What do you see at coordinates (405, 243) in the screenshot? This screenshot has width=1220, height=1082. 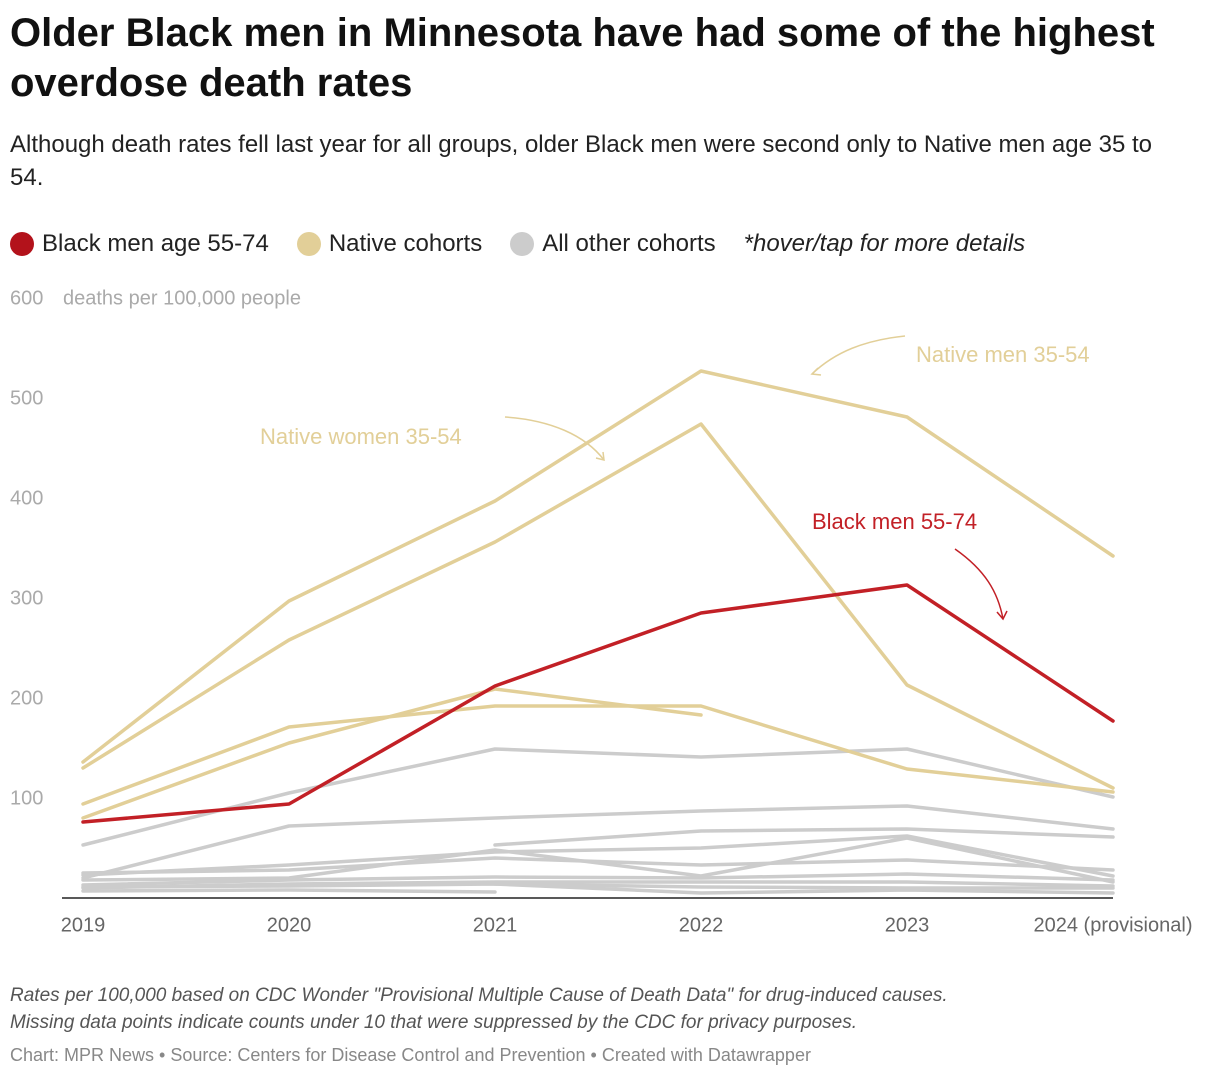 I see `legend-label: Native cohorts` at bounding box center [405, 243].